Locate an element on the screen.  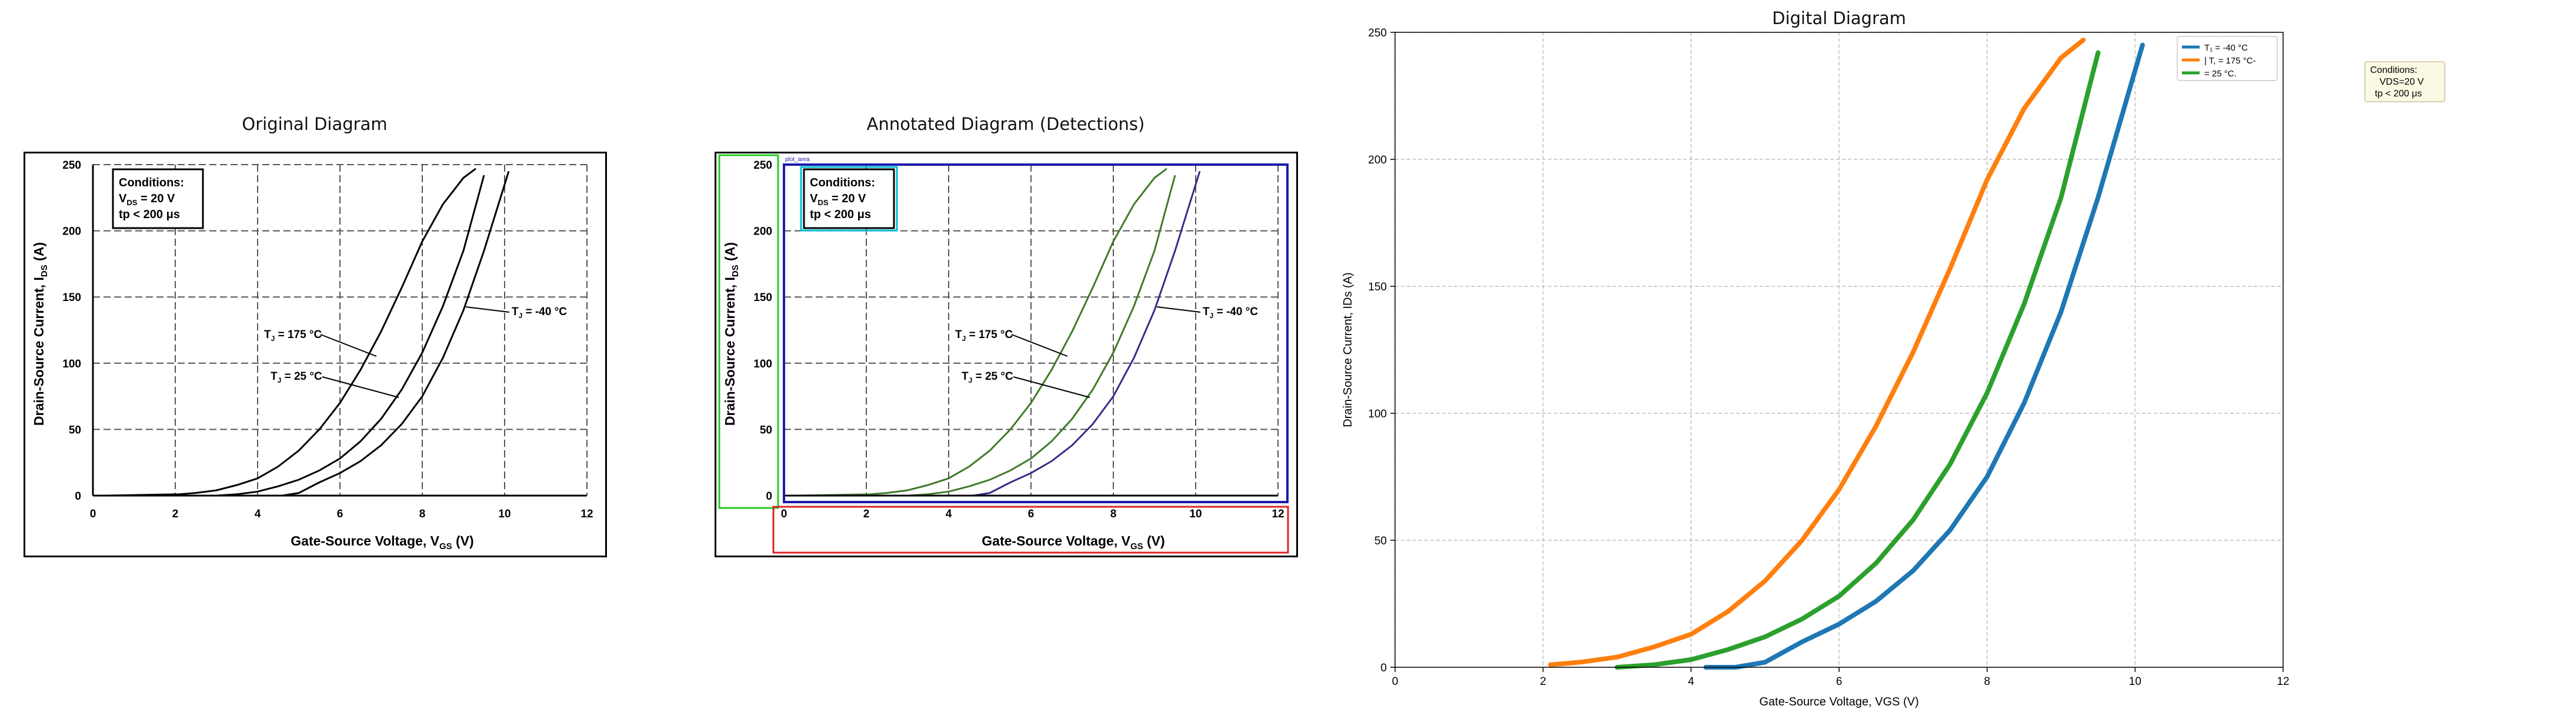
annotated-conditions-tp: tp < 200 μs is located at coordinates (840, 214).